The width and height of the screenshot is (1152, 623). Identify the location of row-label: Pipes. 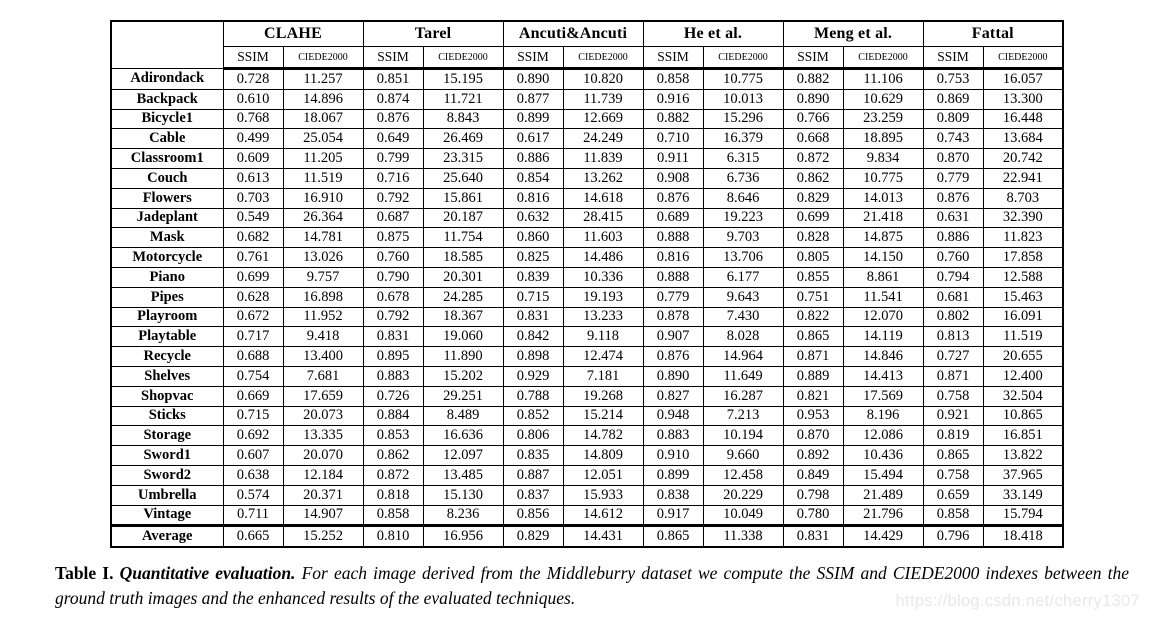
(167, 297).